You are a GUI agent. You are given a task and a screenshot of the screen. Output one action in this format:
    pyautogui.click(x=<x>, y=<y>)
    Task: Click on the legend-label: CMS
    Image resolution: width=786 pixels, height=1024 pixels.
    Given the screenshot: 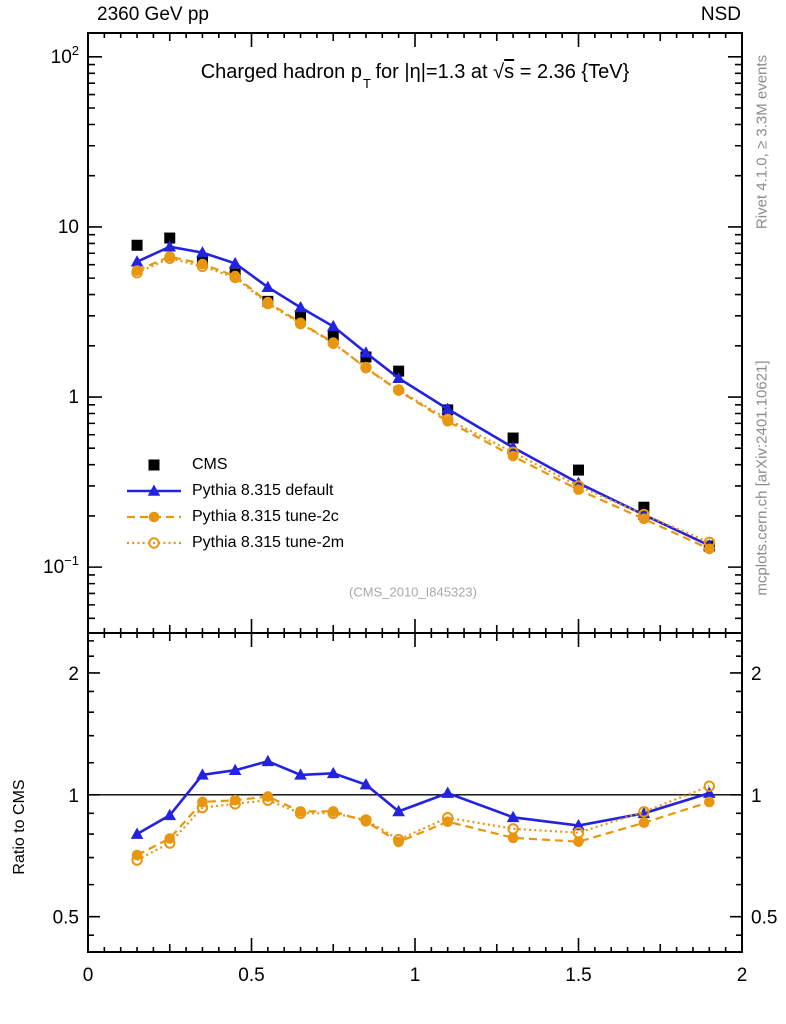 What is the action you would take?
    pyautogui.click(x=210, y=464)
    